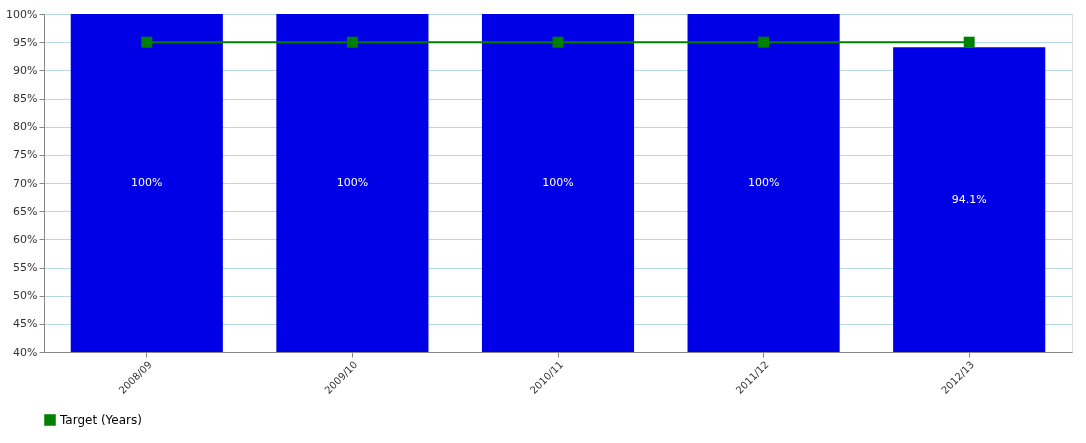 The height and width of the screenshot is (443, 1086). I want to click on y-tick-label: 65%, so click(25, 211).